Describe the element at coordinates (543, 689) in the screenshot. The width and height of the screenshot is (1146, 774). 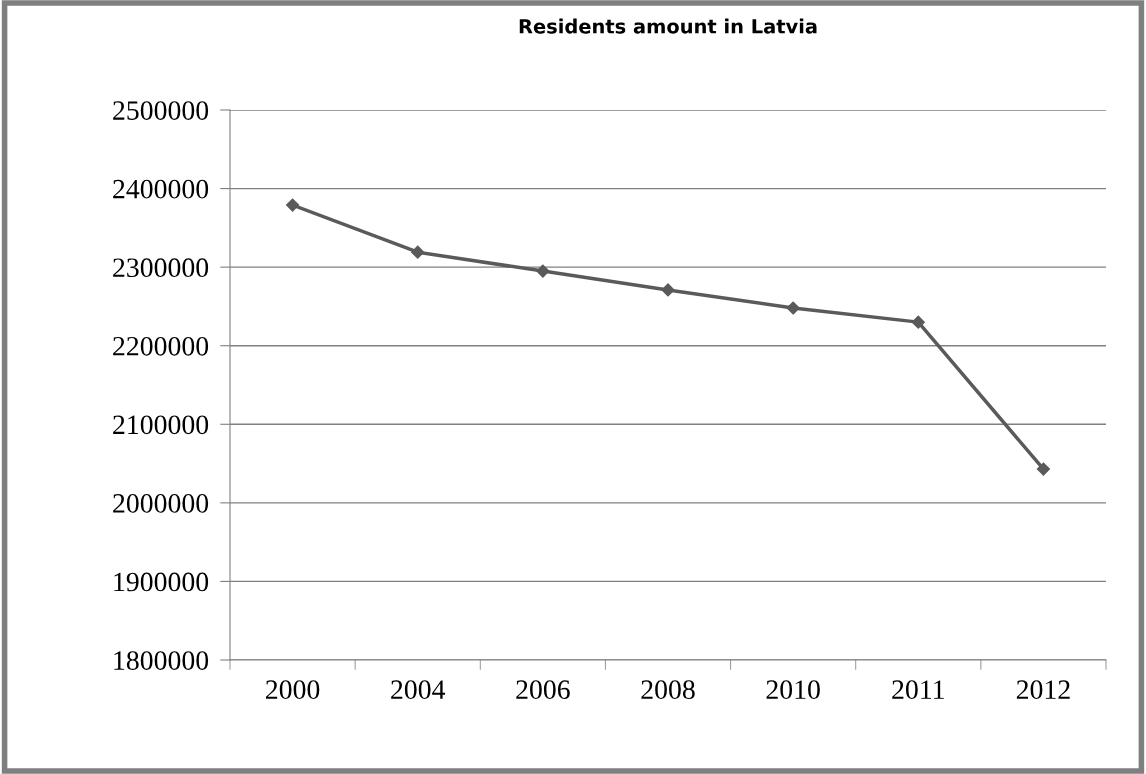
I see `x-tick-label: 2006` at that location.